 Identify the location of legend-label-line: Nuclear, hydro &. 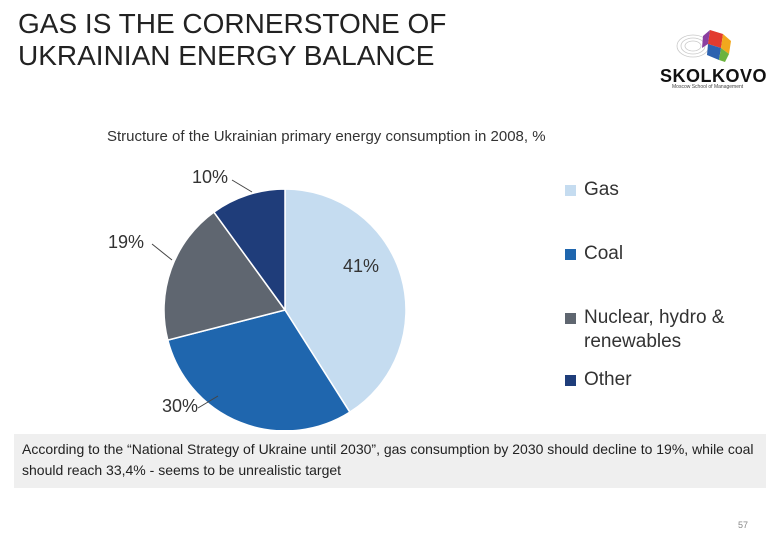
(654, 317).